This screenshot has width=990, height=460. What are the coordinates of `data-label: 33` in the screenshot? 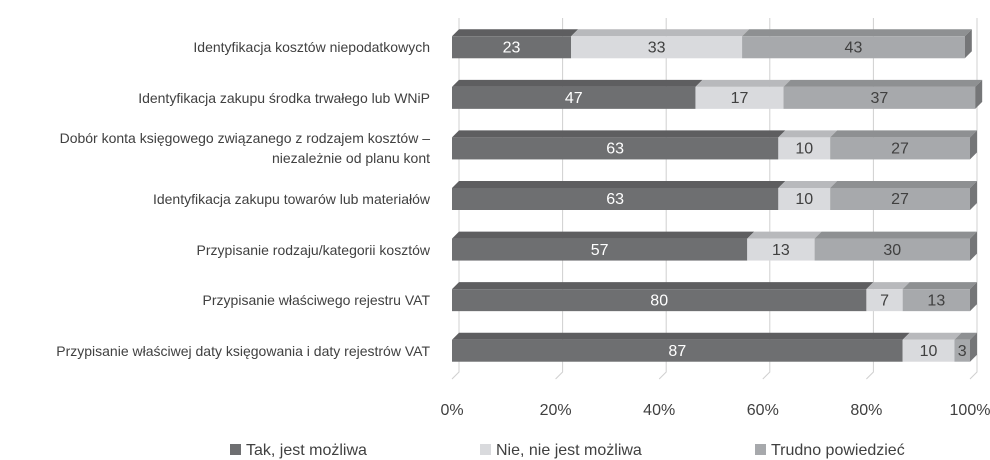 It's located at (657, 48).